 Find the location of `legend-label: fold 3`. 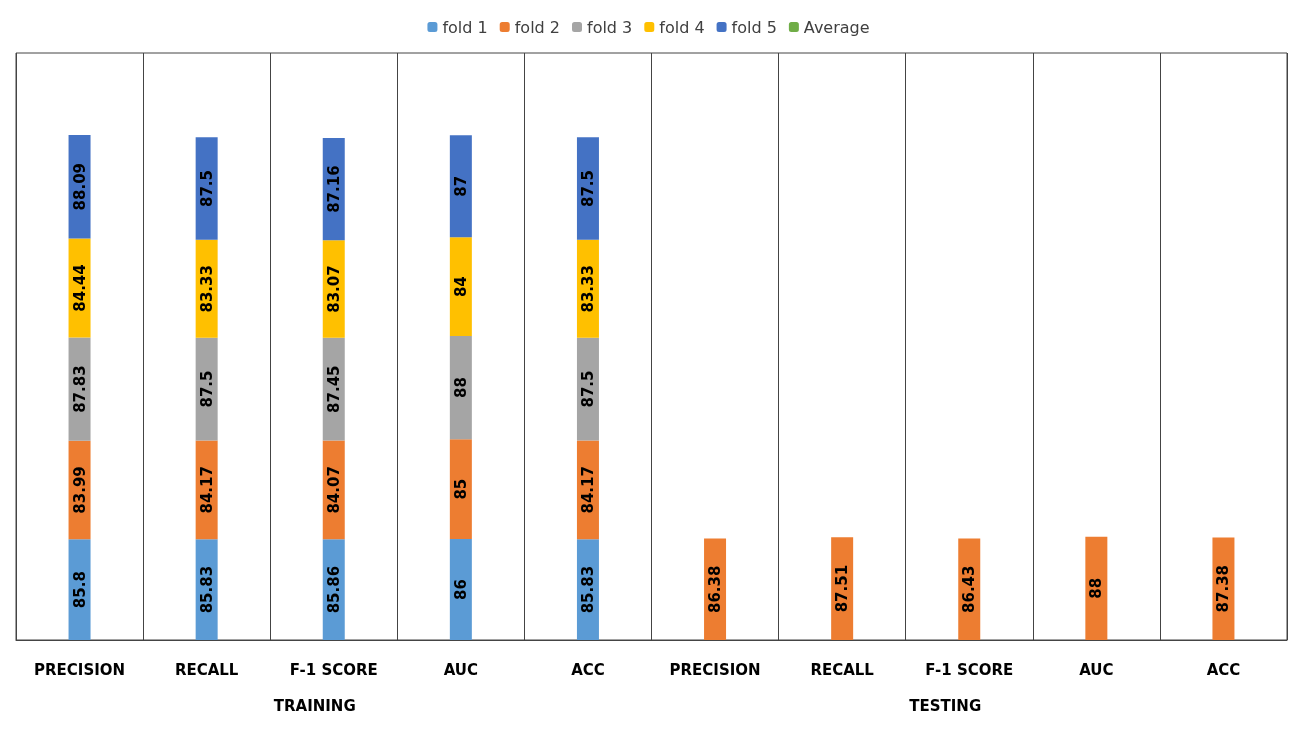

legend-label: fold 3 is located at coordinates (610, 27).